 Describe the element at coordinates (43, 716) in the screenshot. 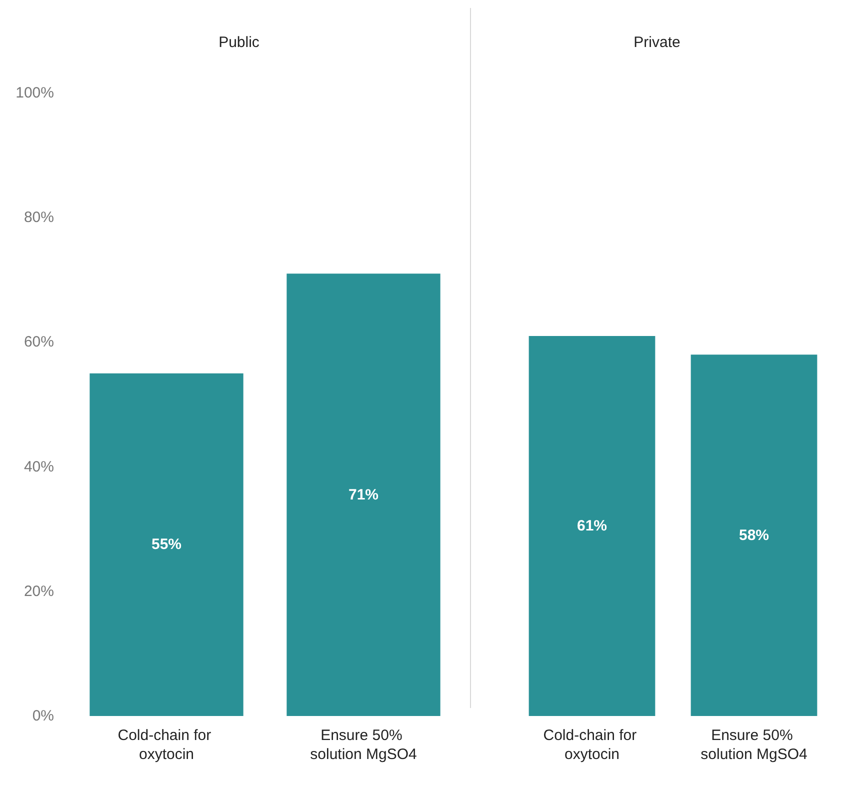

I see `y-tick-label: 0%` at that location.